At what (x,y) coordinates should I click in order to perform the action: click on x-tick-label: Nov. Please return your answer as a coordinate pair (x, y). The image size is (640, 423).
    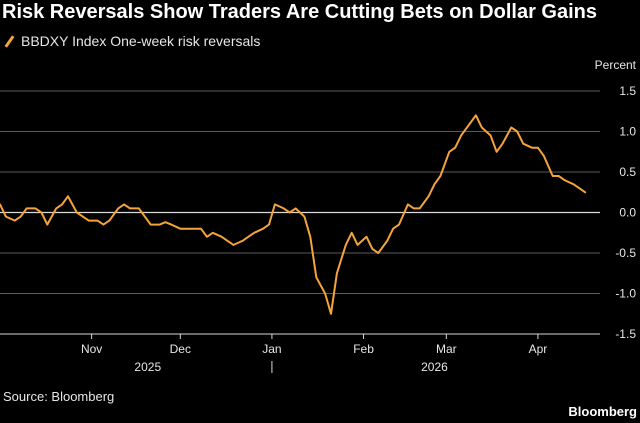
    Looking at the image, I should click on (91, 349).